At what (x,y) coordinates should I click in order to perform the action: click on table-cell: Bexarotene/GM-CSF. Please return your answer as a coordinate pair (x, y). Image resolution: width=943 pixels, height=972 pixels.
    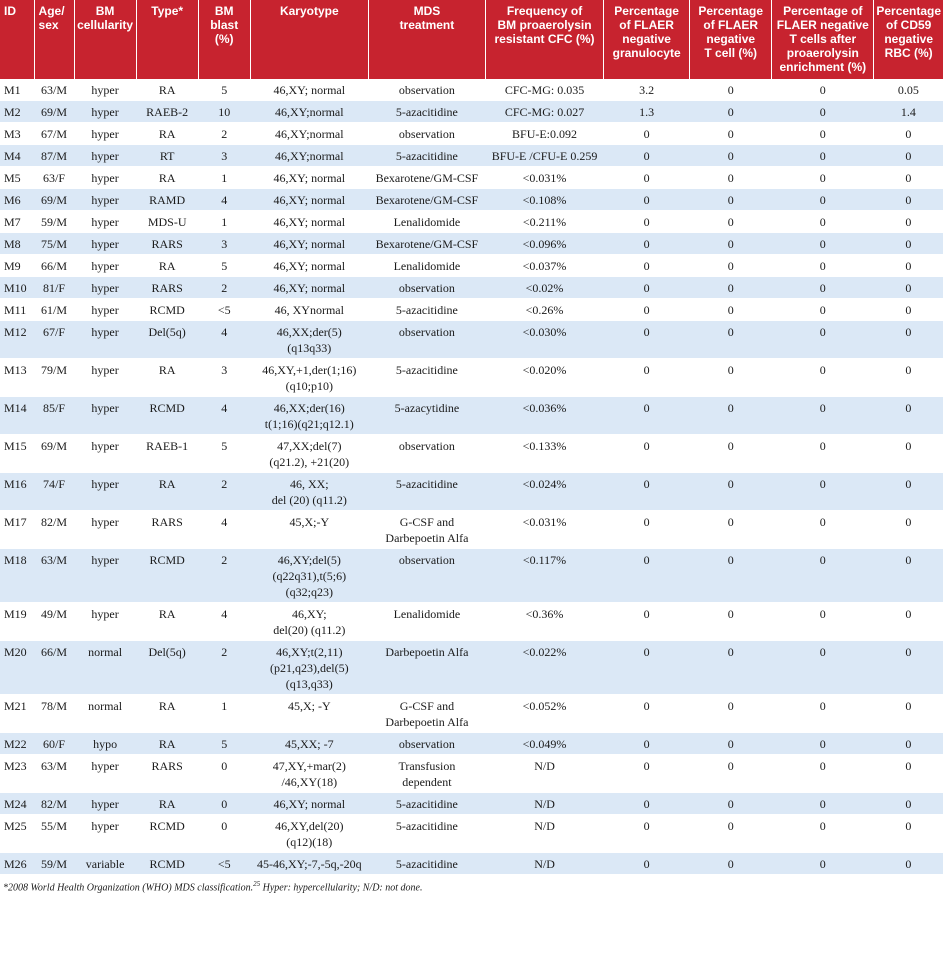
    Looking at the image, I should click on (427, 243).